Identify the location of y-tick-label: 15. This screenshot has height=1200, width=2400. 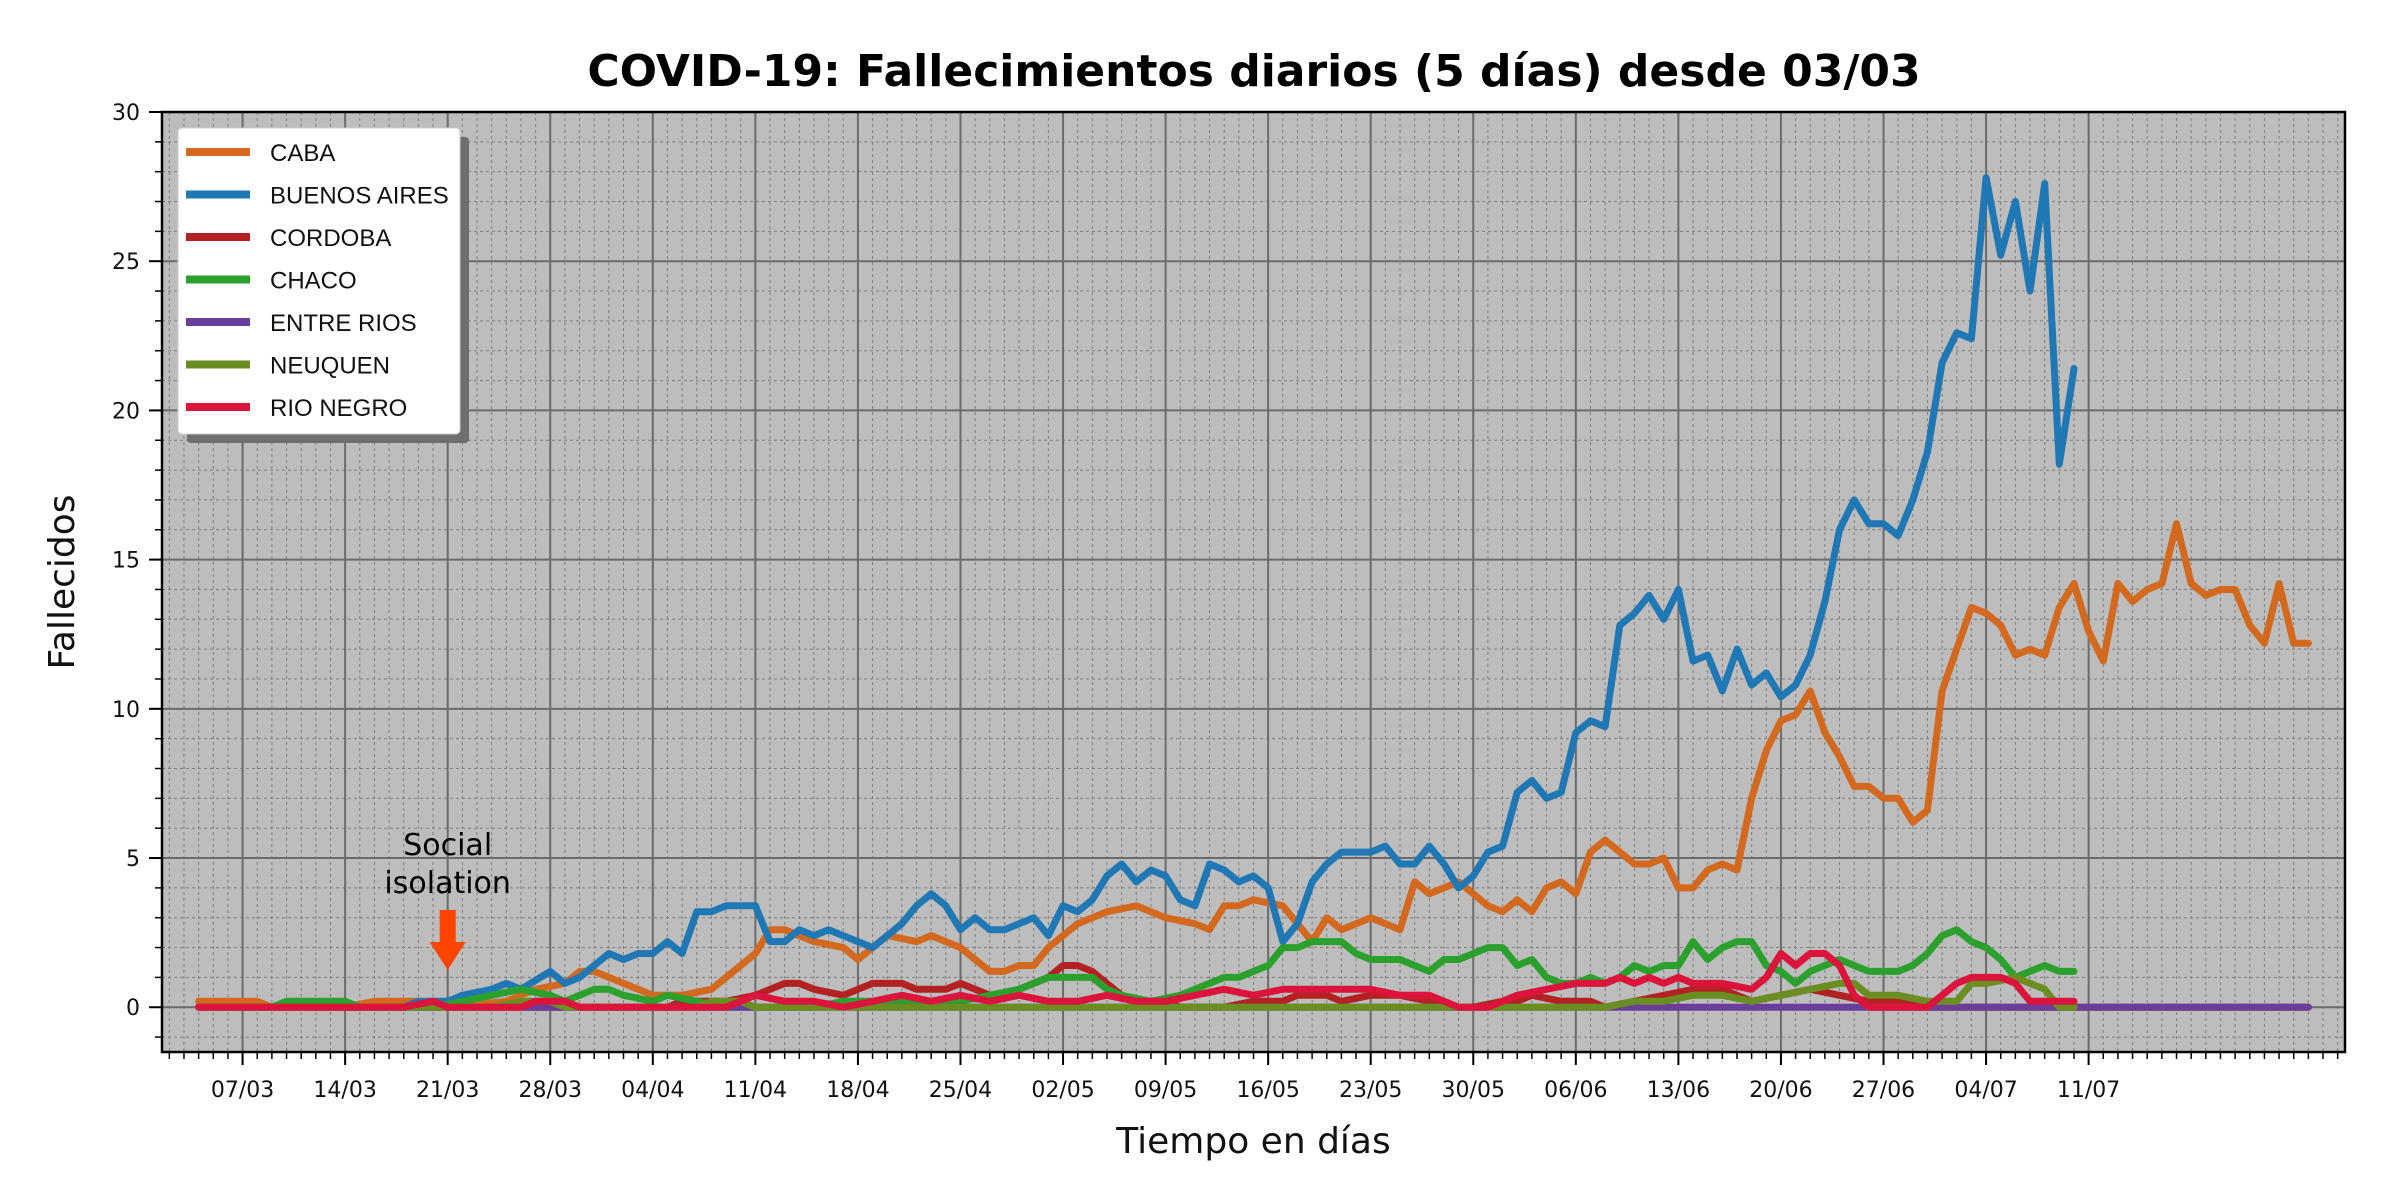
(126, 561).